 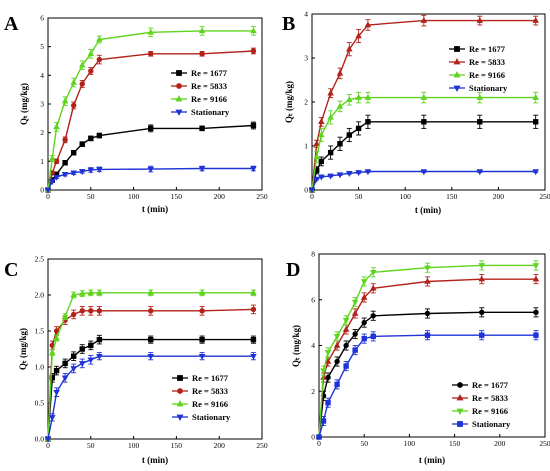 I want to click on x-tick-label: 0, so click(x=312, y=196).